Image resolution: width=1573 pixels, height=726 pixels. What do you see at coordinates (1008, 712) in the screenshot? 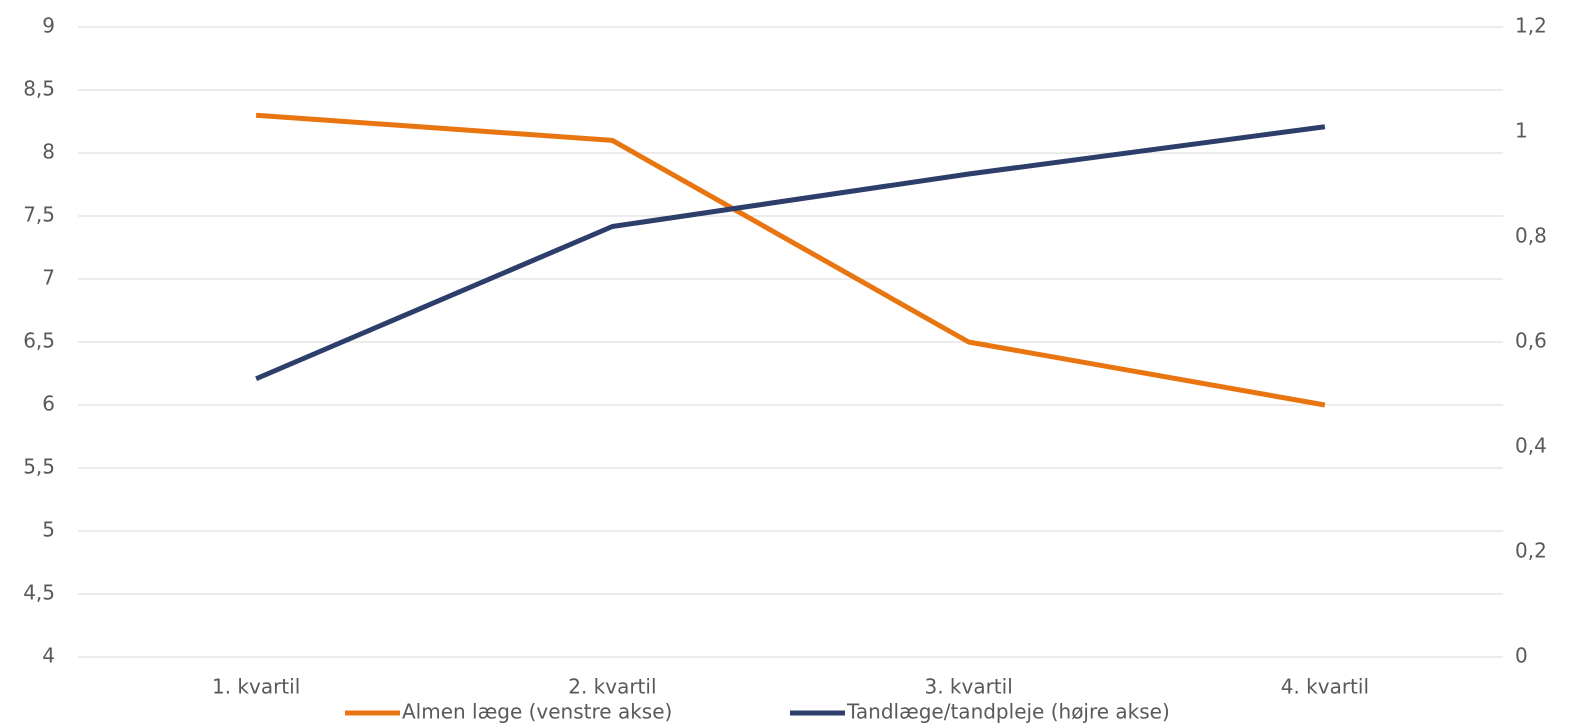
I see `legend-label: Tandlæge/tandpleje (højre akse)` at bounding box center [1008, 712].